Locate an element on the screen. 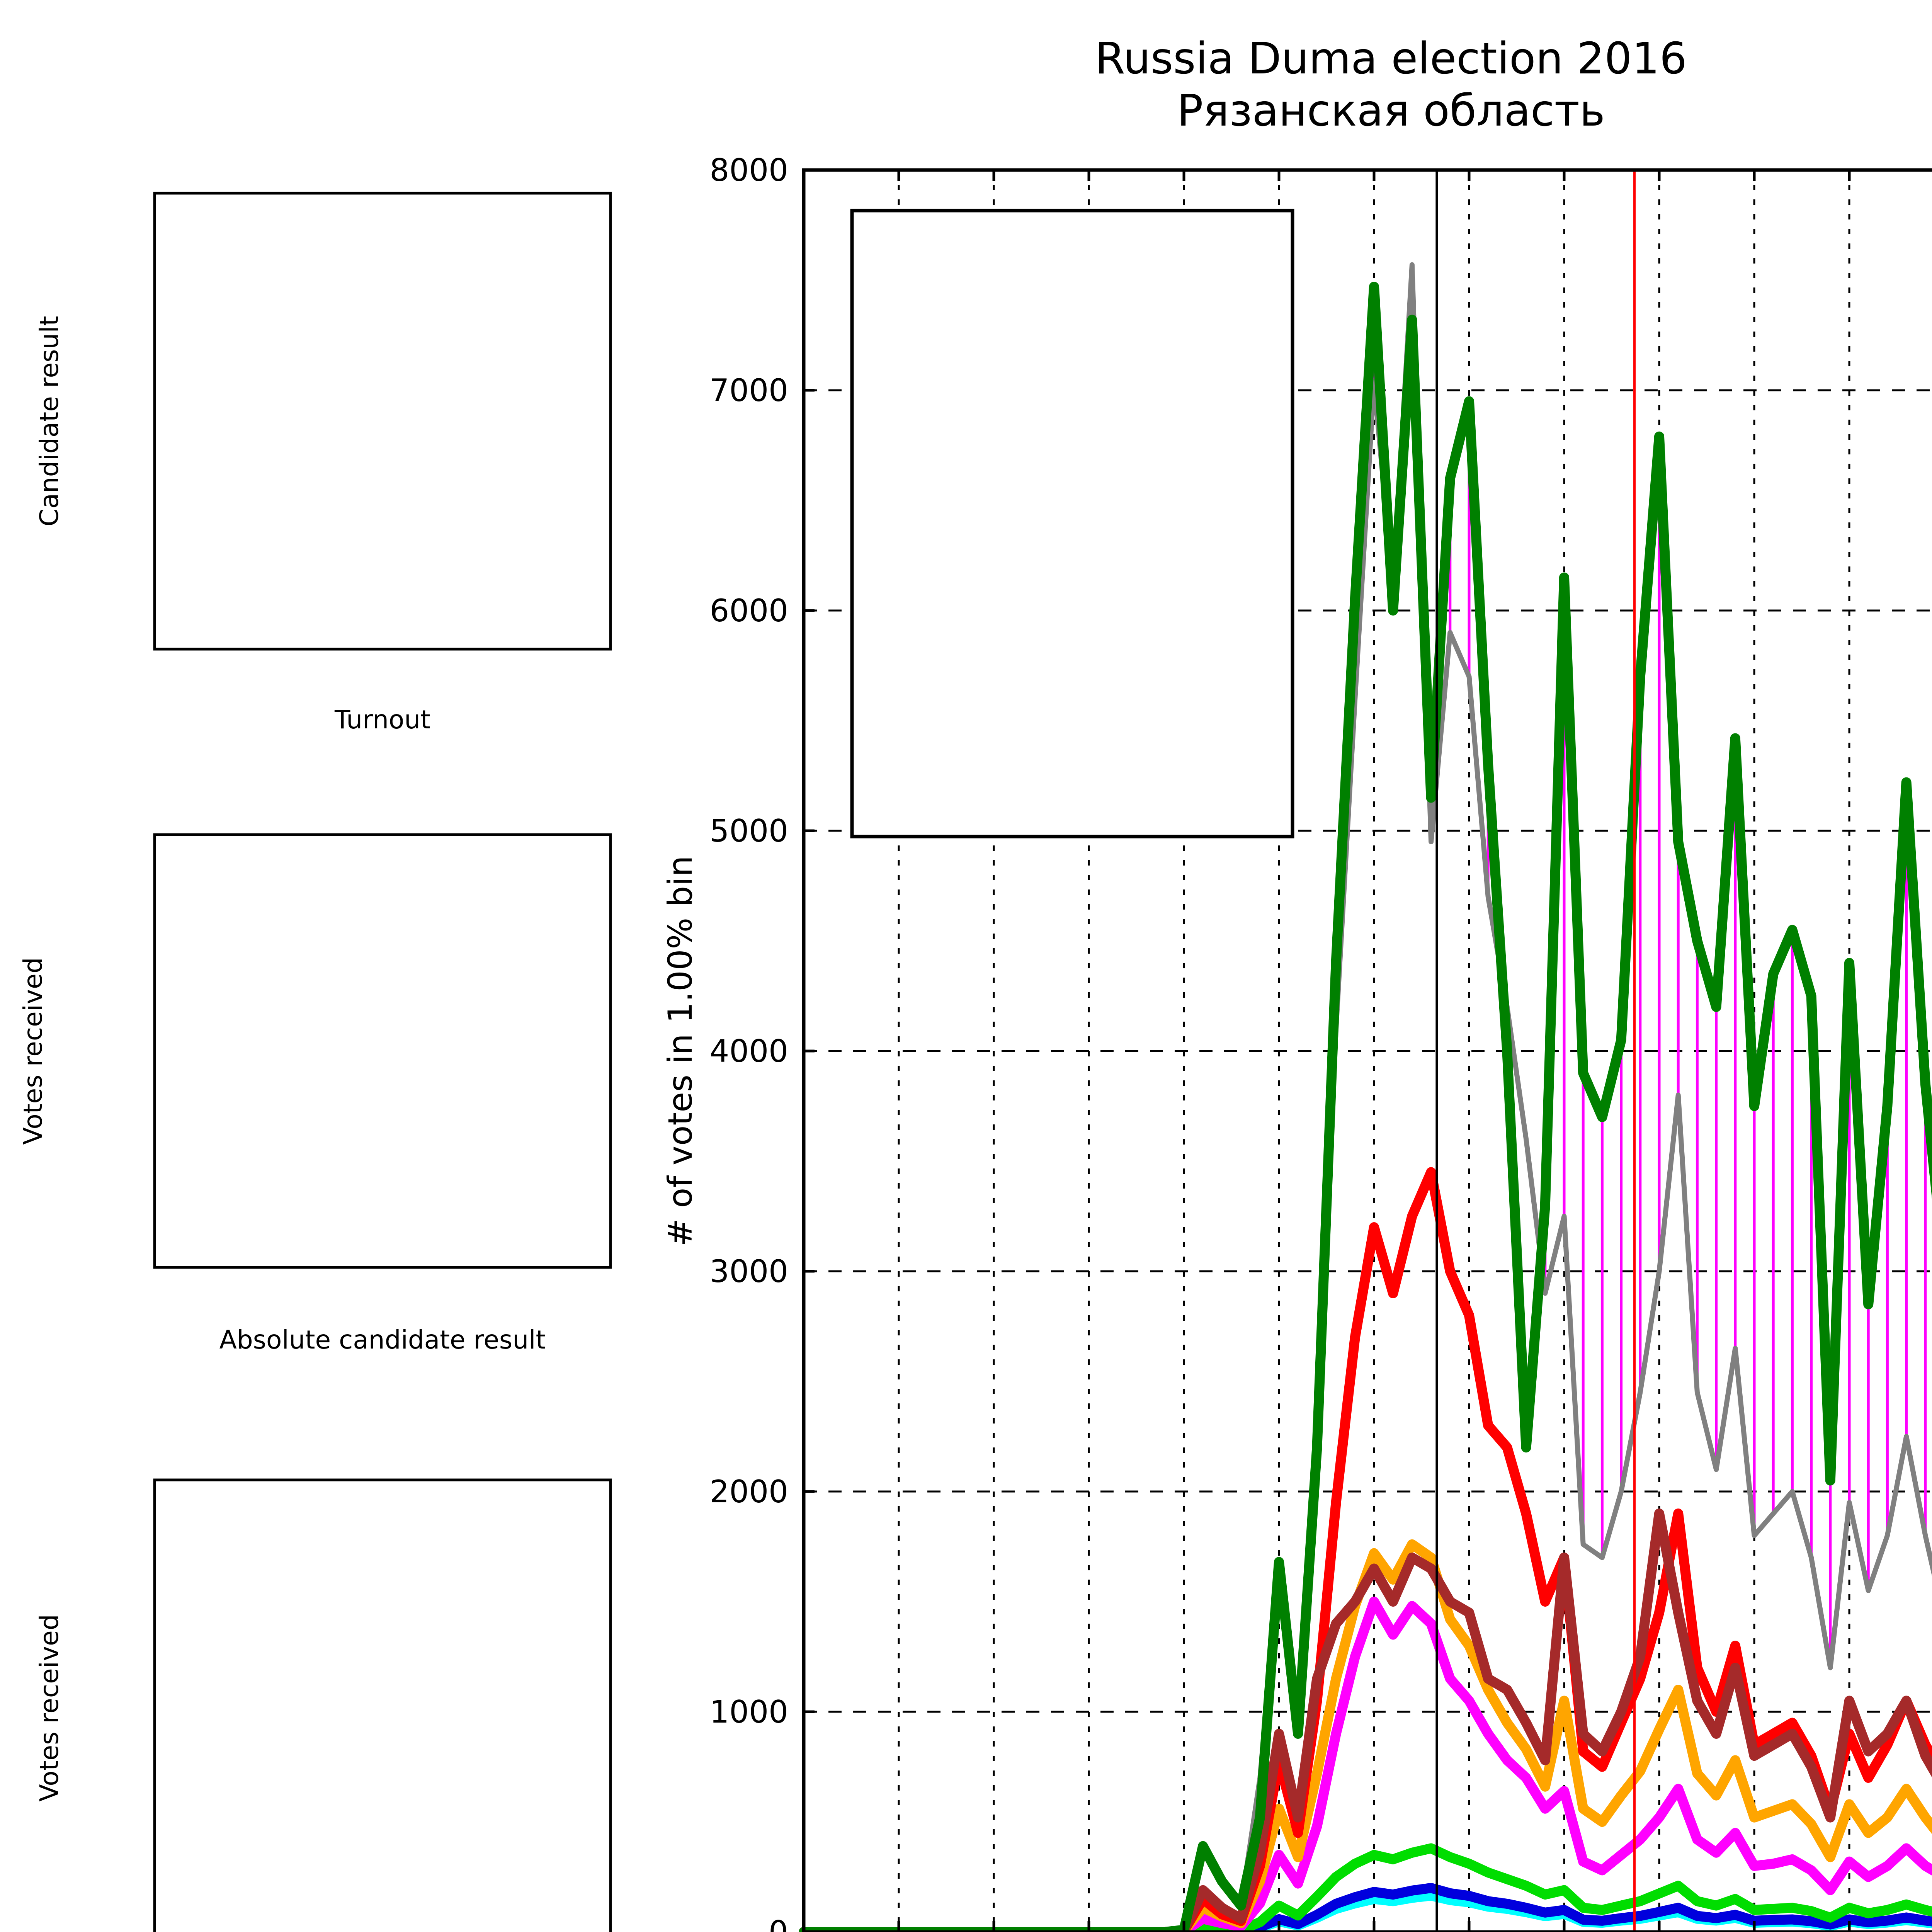 This screenshot has width=1932, height=1932. subplot2-xlabel: Absolute candidate result is located at coordinates (383, 1340).